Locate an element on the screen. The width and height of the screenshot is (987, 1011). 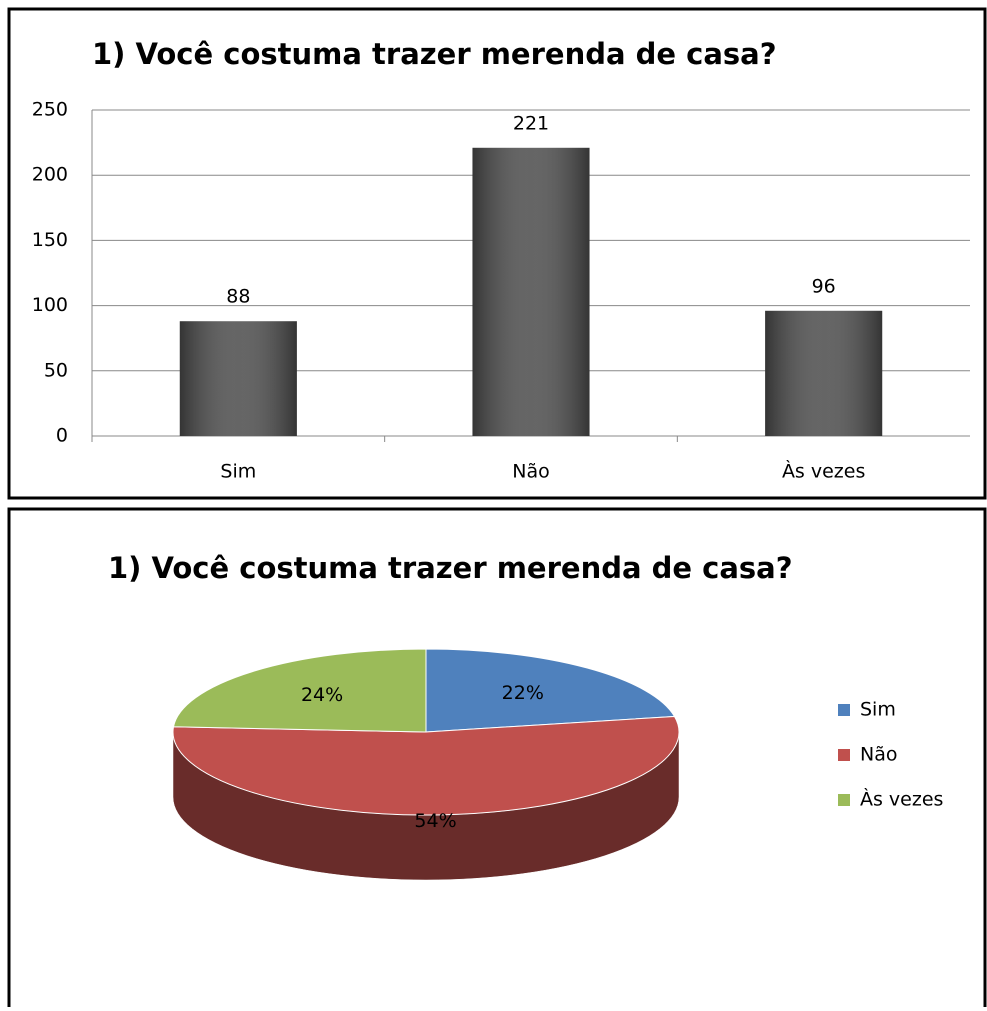
data-label: 88 is located at coordinates (238, 297).